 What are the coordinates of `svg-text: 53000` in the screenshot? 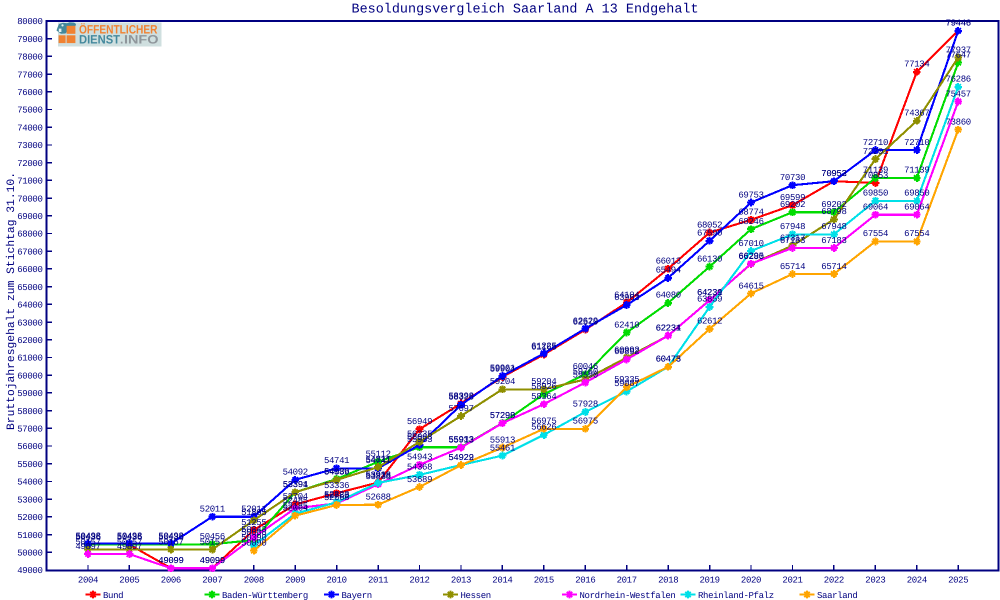 It's located at (29, 500).